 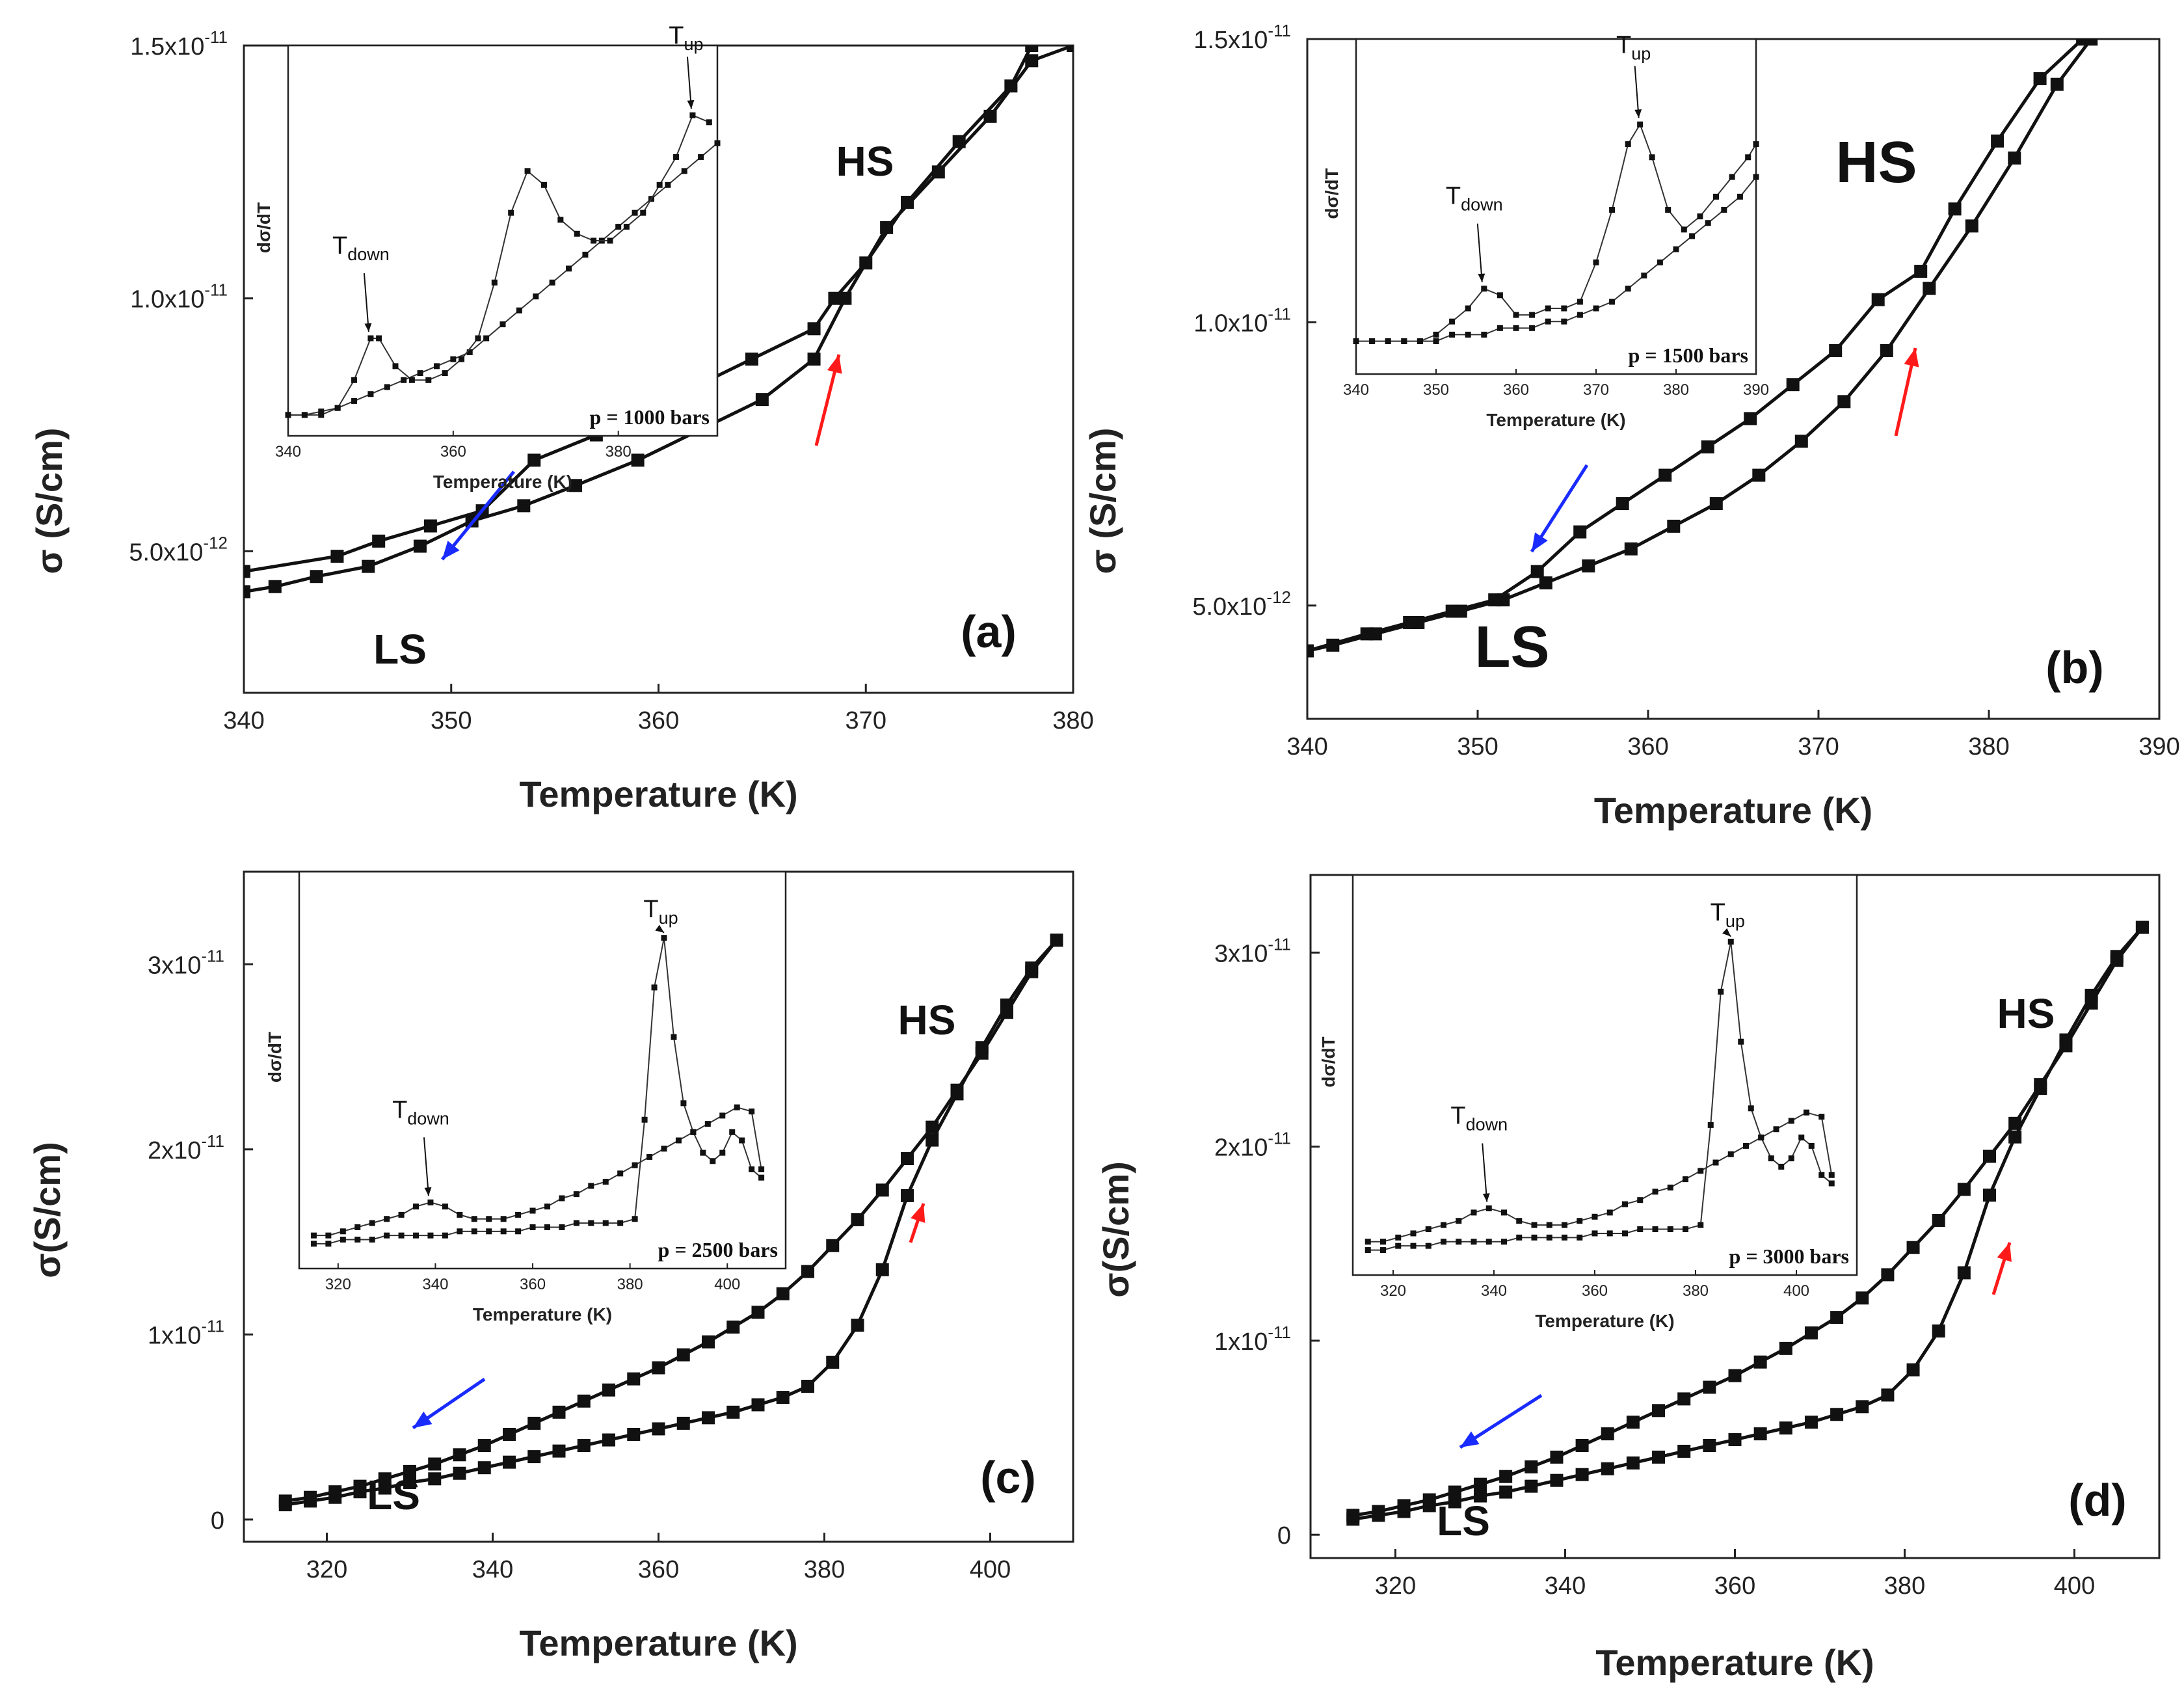 I want to click on x-tick-label: 400, so click(x=2074, y=1586).